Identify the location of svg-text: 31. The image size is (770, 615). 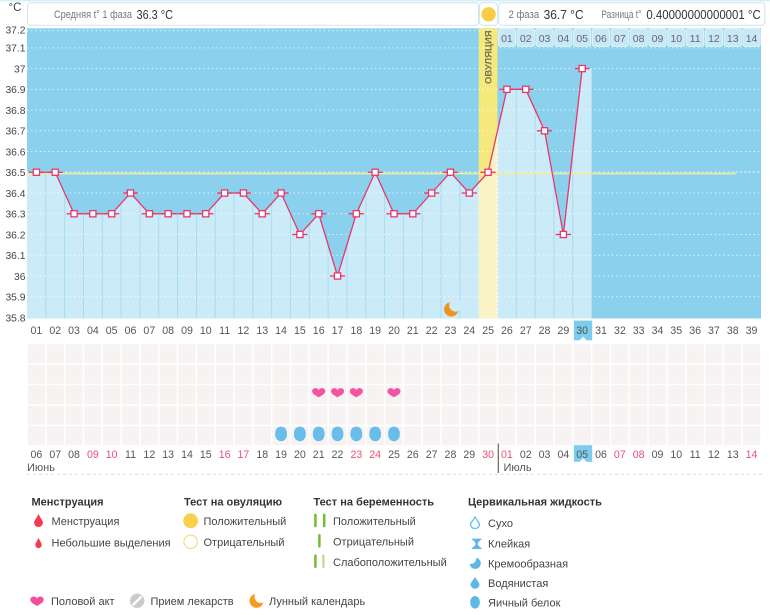
(601, 331).